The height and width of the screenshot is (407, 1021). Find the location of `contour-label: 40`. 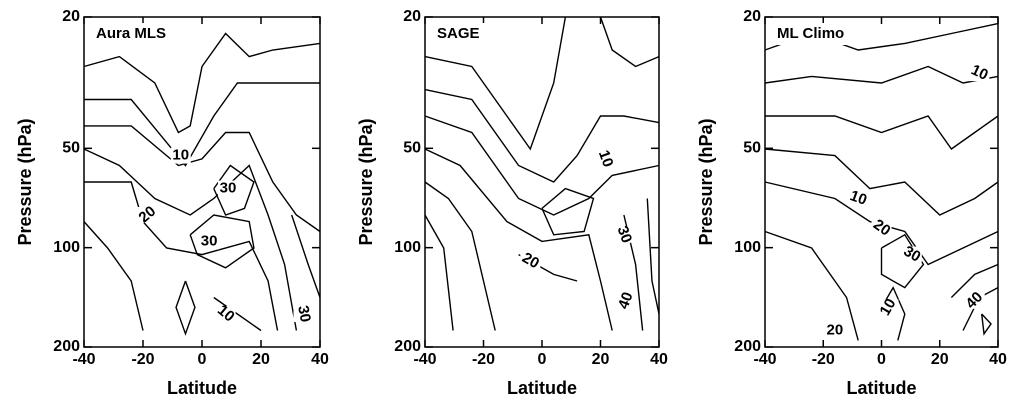

contour-label: 40 is located at coordinates (626, 300).